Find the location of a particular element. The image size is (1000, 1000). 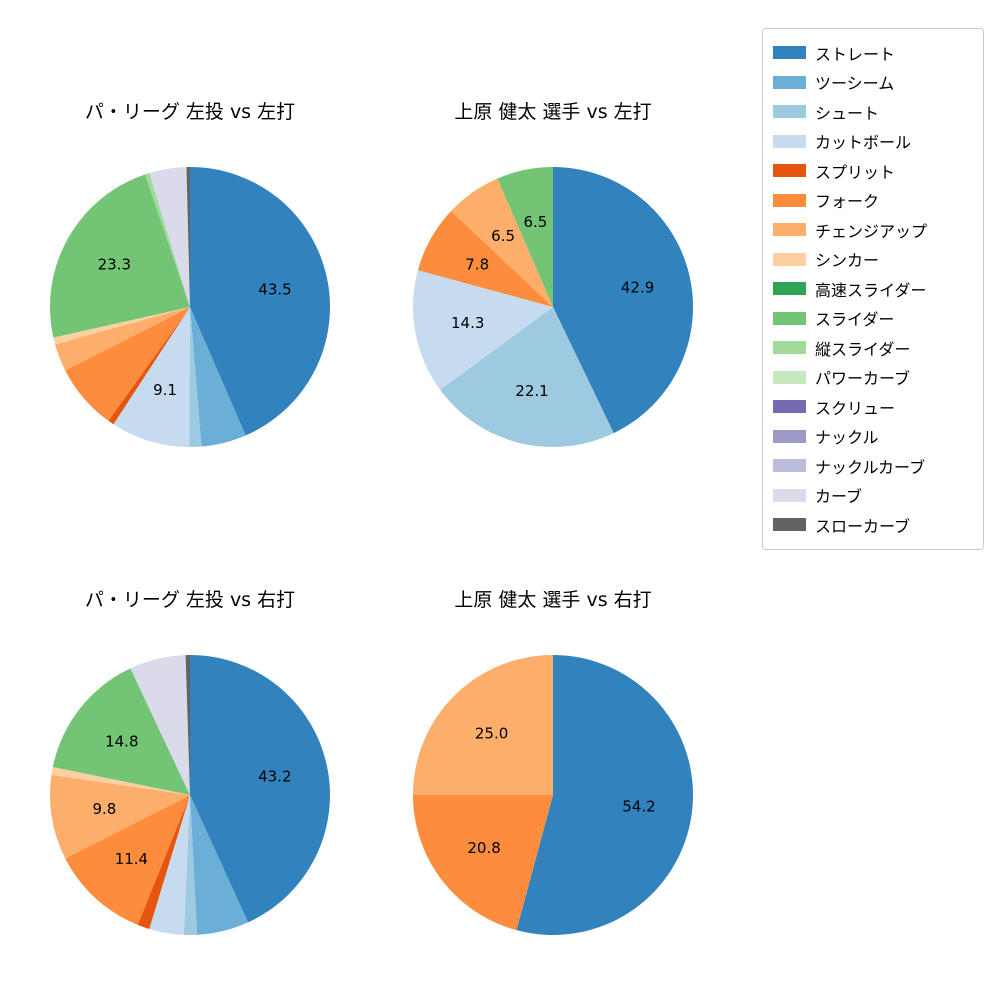

legend-label: シンカー is located at coordinates (847, 261).